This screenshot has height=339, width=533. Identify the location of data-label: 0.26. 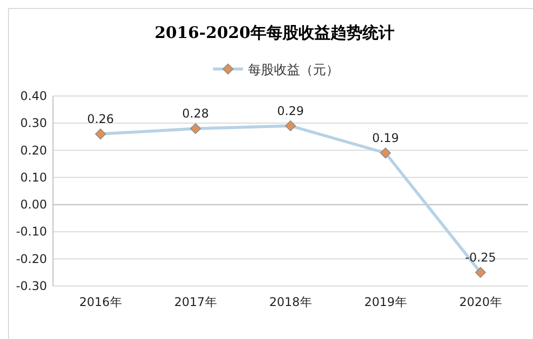
(100, 119).